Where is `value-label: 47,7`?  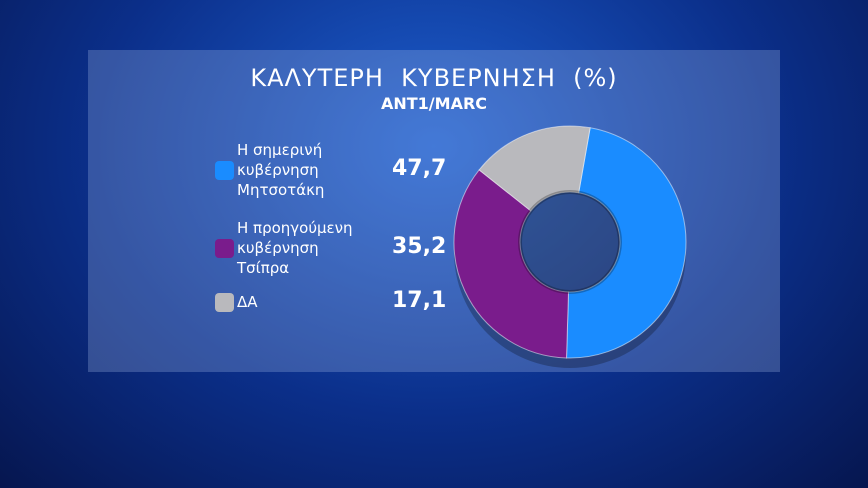 value-label: 47,7 is located at coordinates (419, 168).